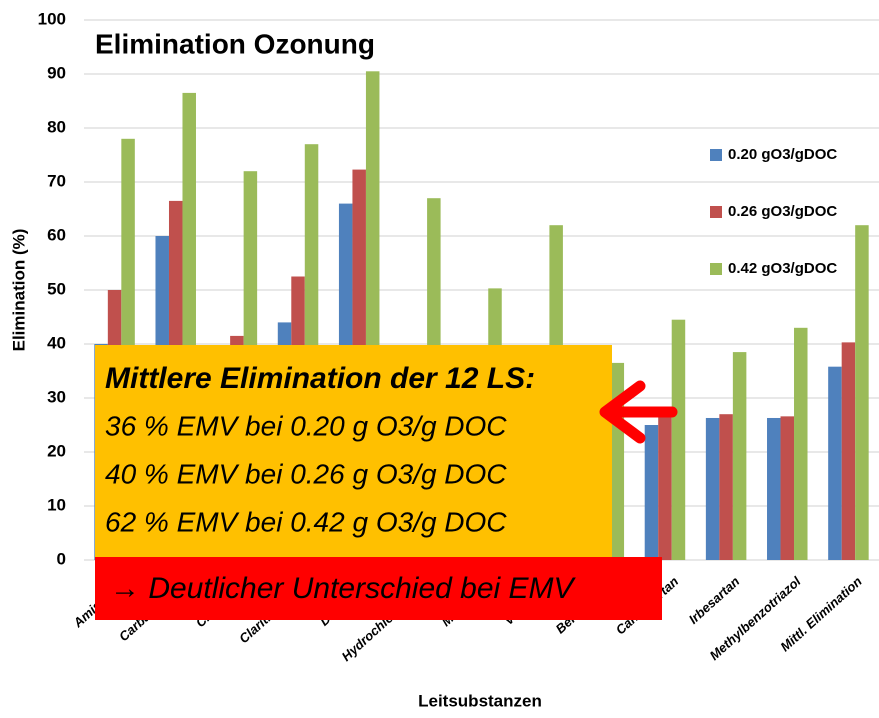 This screenshot has width=879, height=718. Describe the element at coordinates (61, 558) in the screenshot. I see `y-tick-label: 0` at that location.